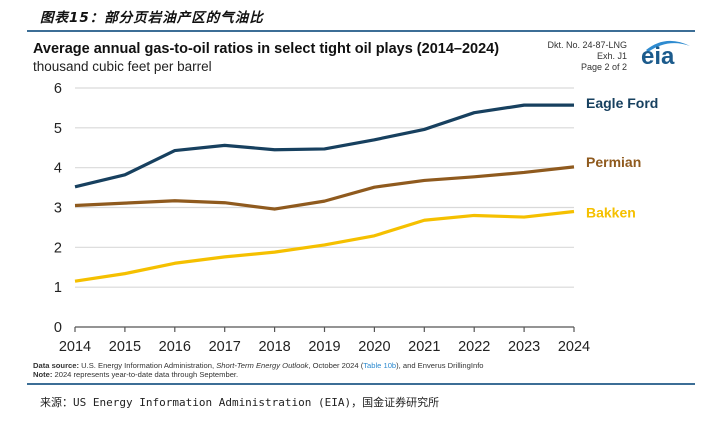 Image resolution: width=707 pixels, height=421 pixels. I want to click on x-tick-label: 2017, so click(225, 347).